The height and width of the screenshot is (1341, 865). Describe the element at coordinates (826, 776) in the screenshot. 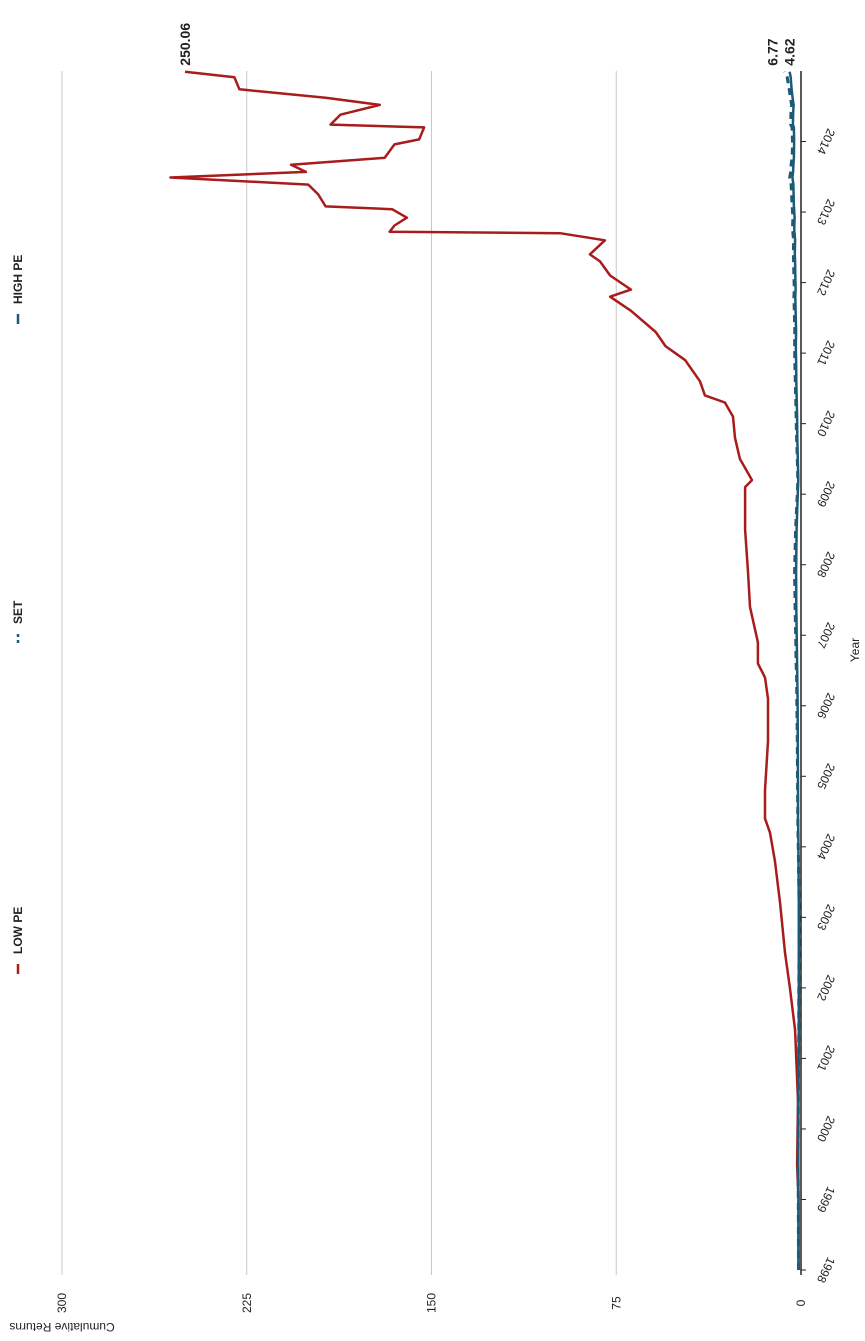

I see `x-tick-label: 2005` at that location.